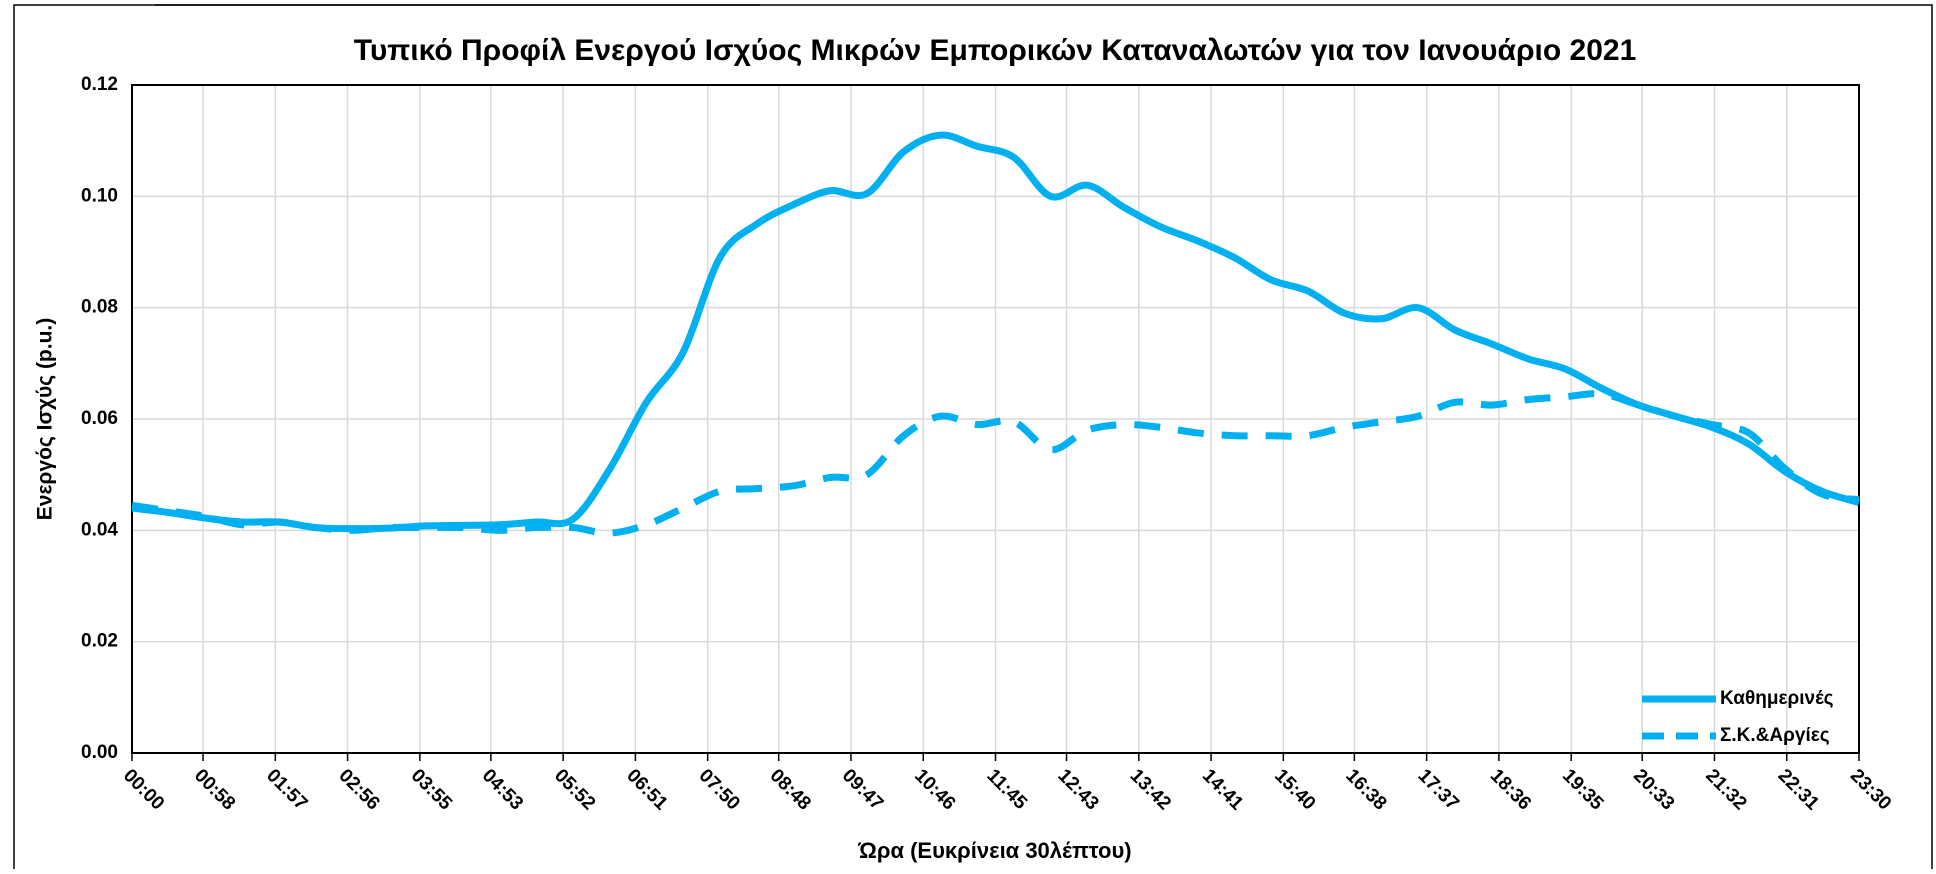 Image resolution: width=1936 pixels, height=874 pixels. Describe the element at coordinates (1653, 789) in the screenshot. I see `x-tick-label: 20:33` at that location.